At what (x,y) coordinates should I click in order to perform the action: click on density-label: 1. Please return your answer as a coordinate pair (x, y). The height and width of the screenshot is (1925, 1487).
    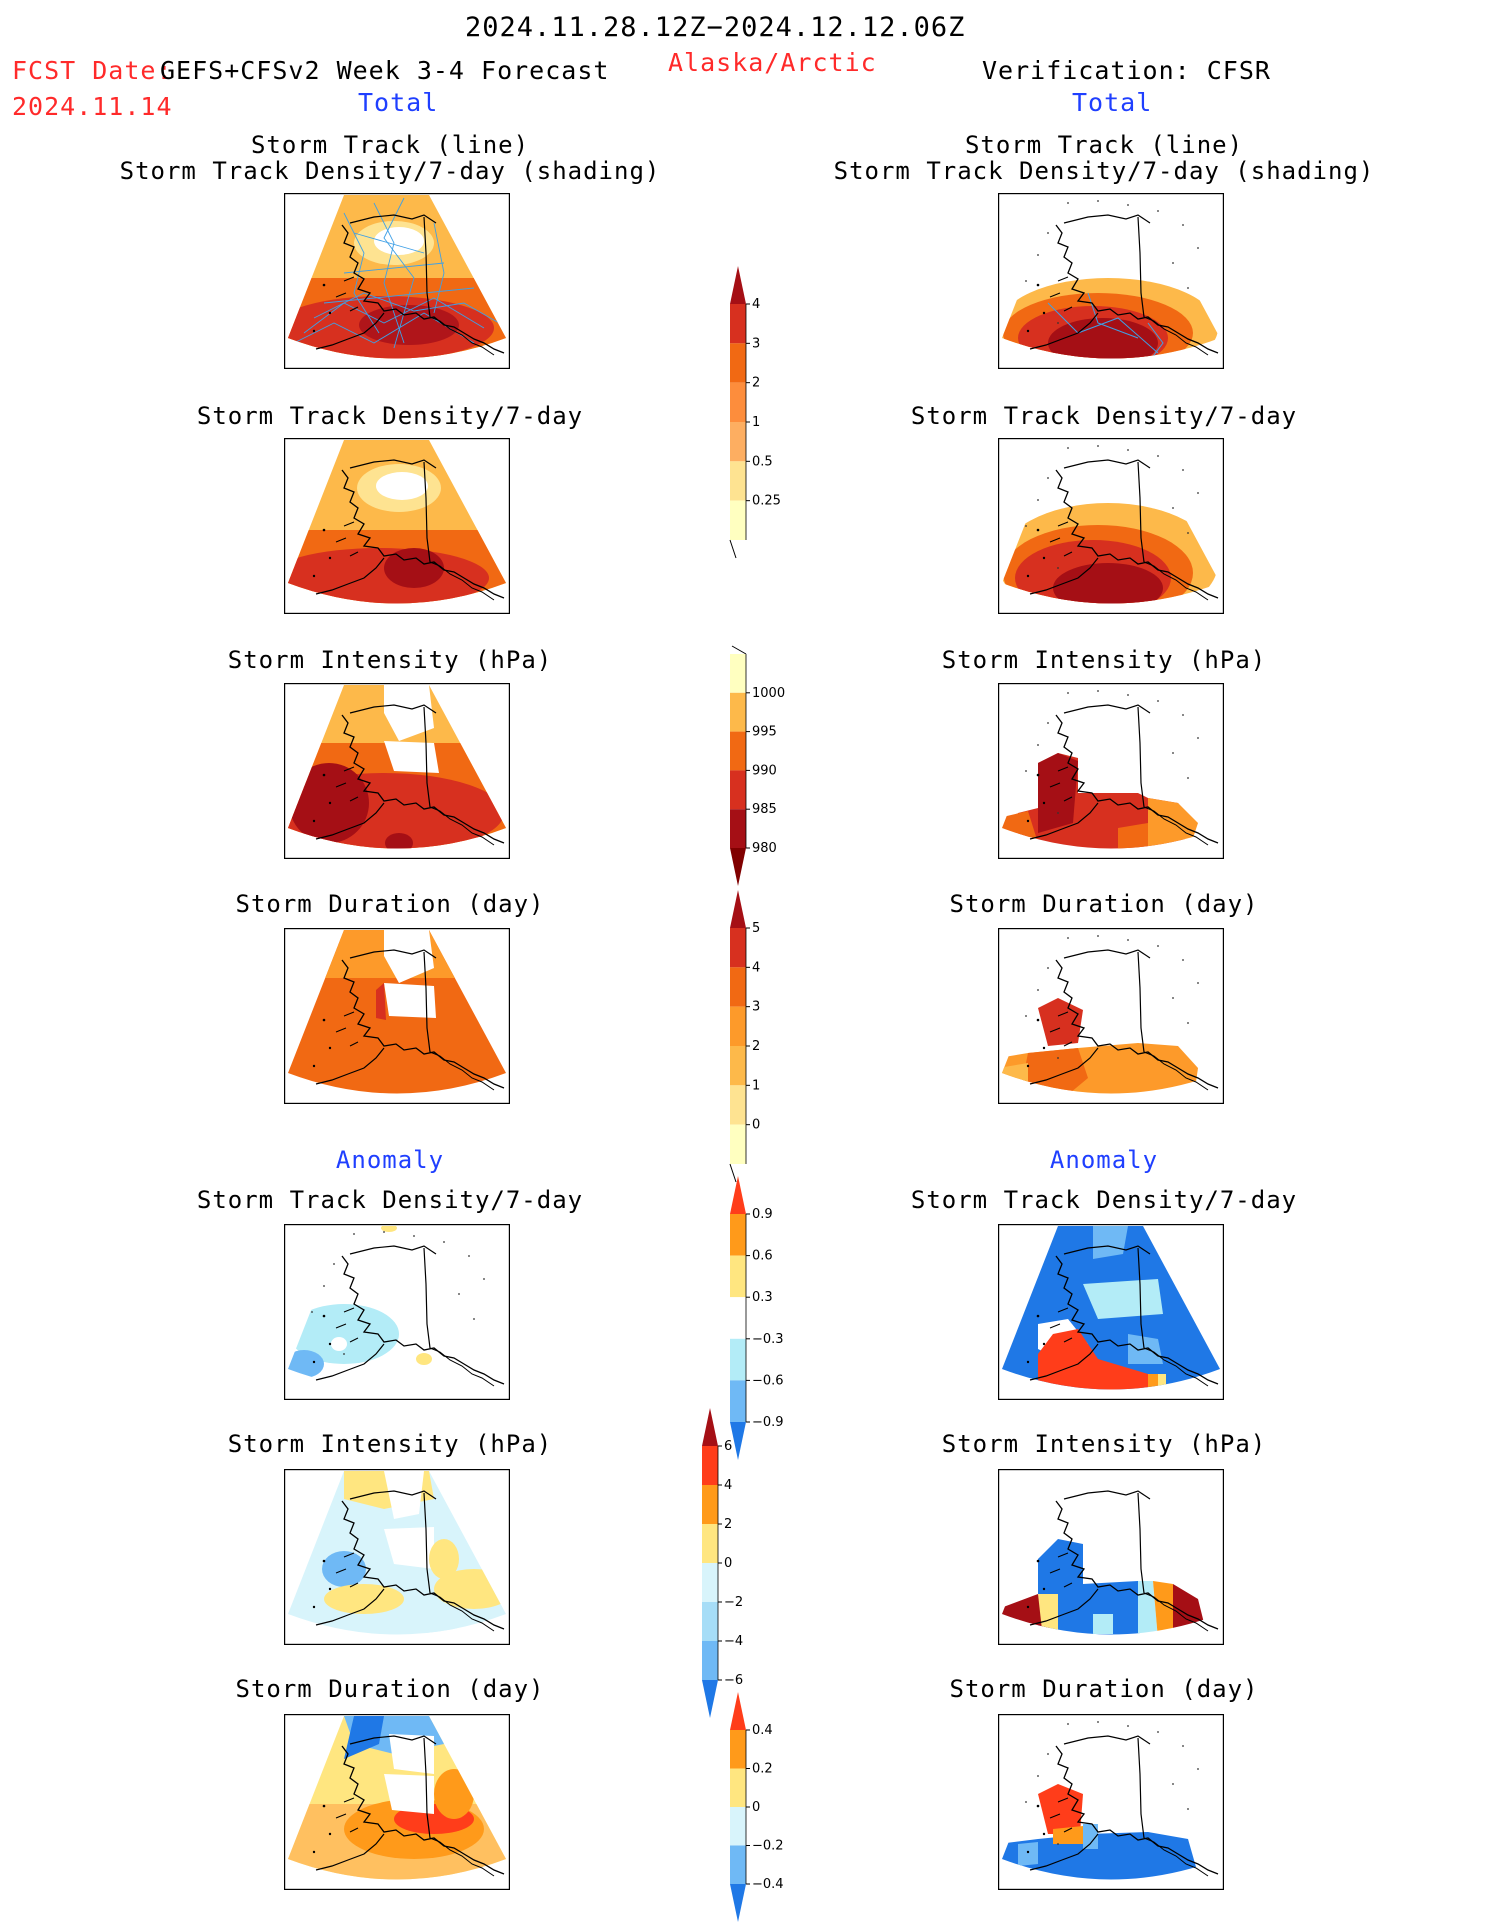
    Looking at the image, I should click on (756, 422).